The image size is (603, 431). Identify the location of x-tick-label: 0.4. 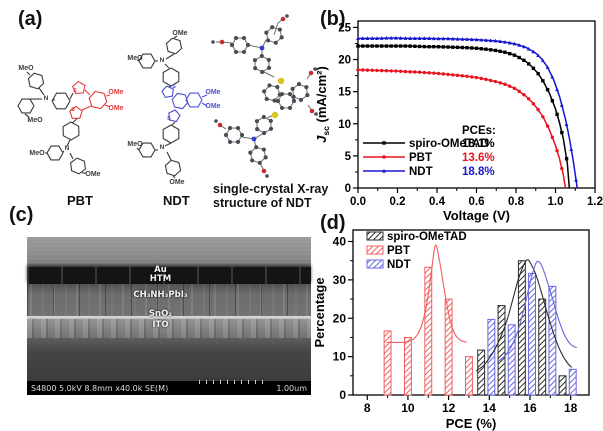
(437, 202).